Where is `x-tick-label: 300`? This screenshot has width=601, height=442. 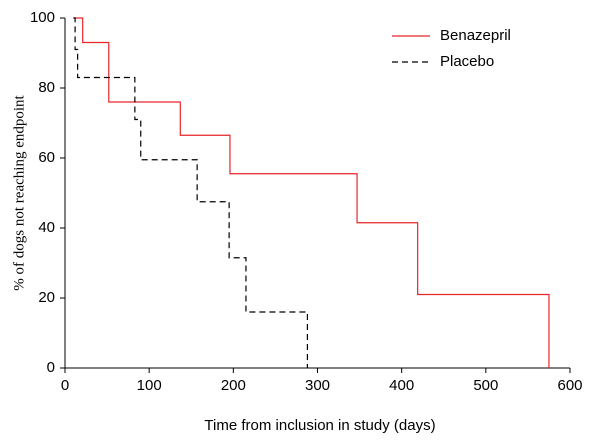
x-tick-label: 300 is located at coordinates (317, 385).